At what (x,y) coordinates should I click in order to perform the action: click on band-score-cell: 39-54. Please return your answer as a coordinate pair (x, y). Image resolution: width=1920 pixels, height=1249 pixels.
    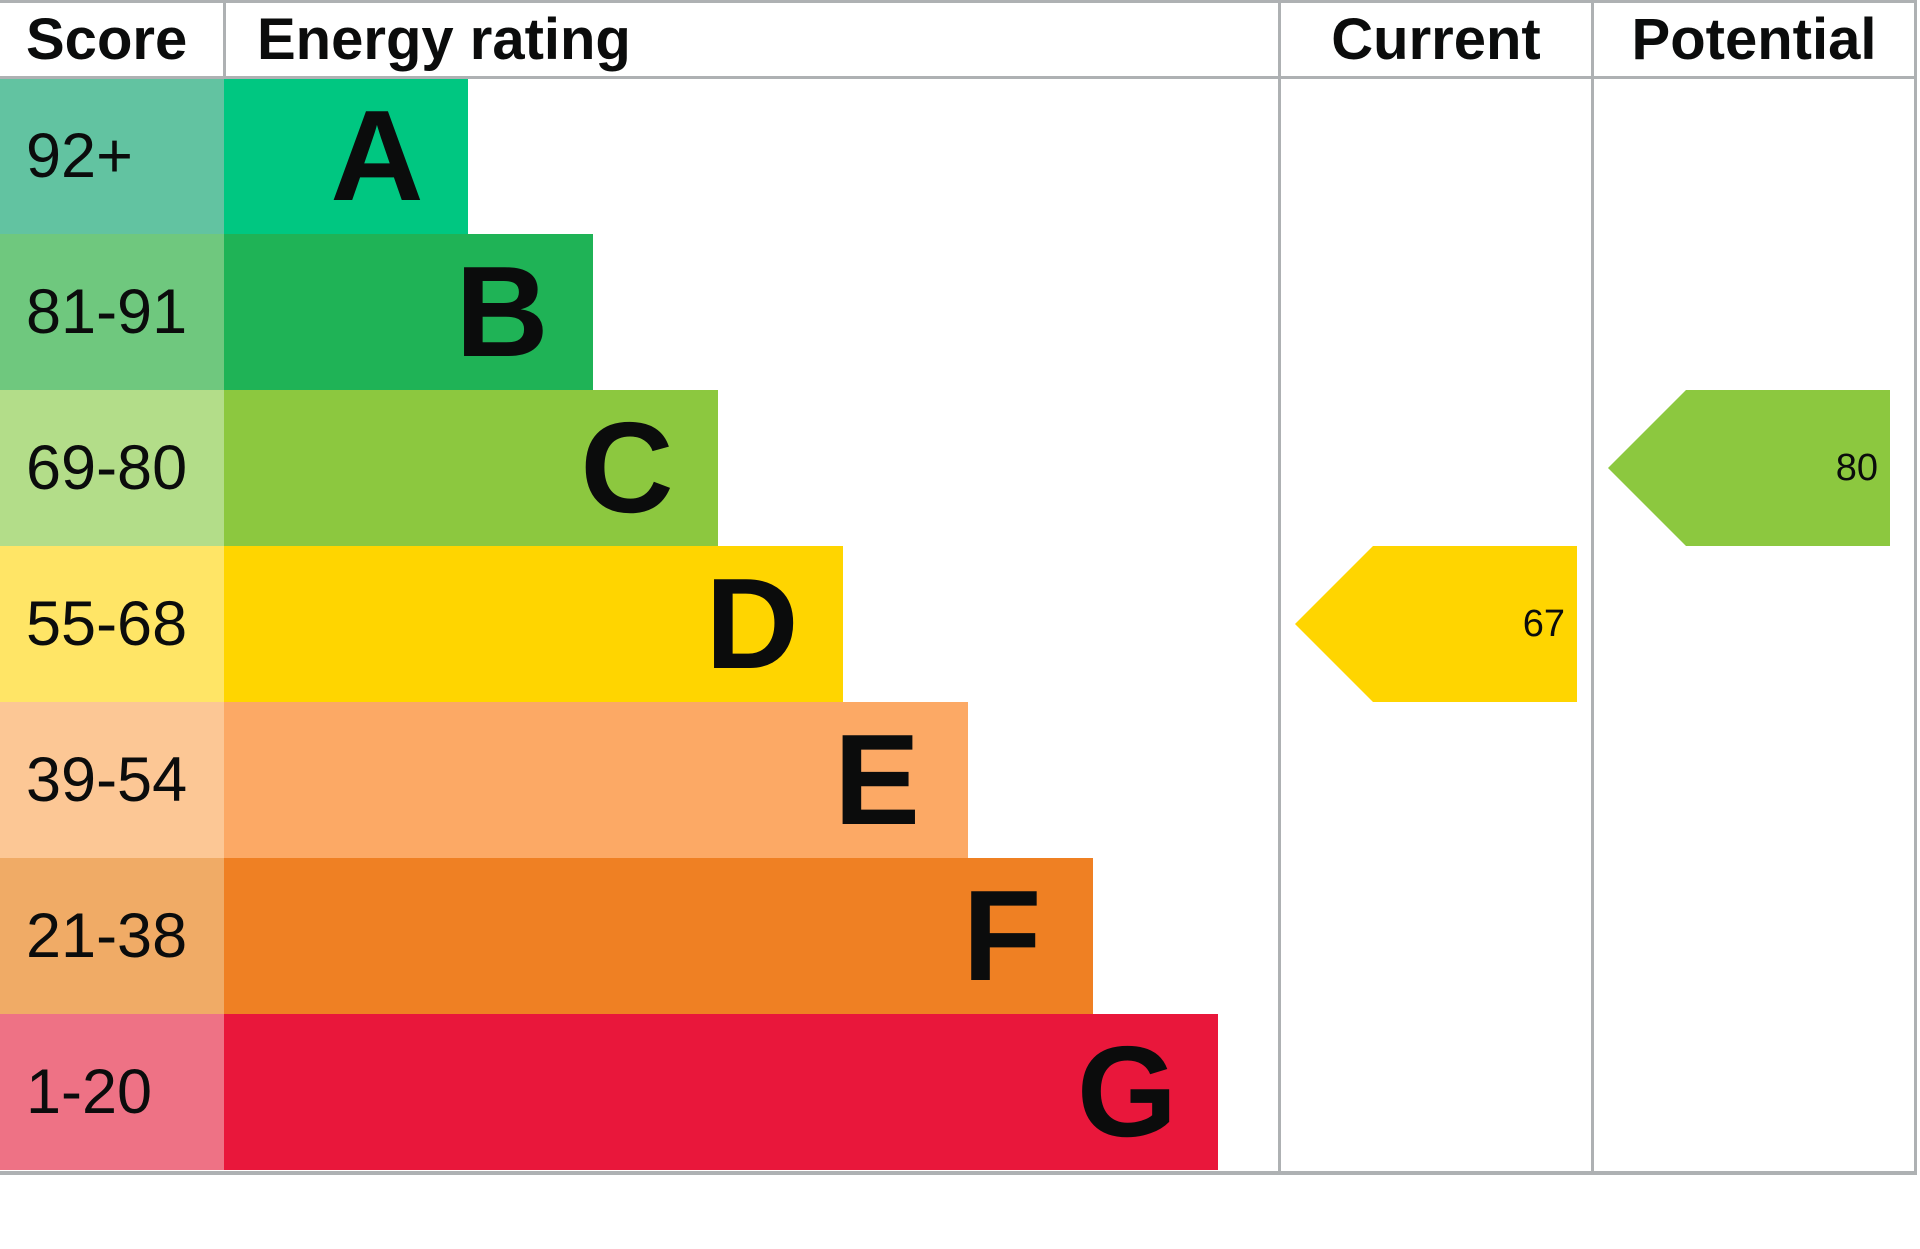
    Looking at the image, I should click on (112, 780).